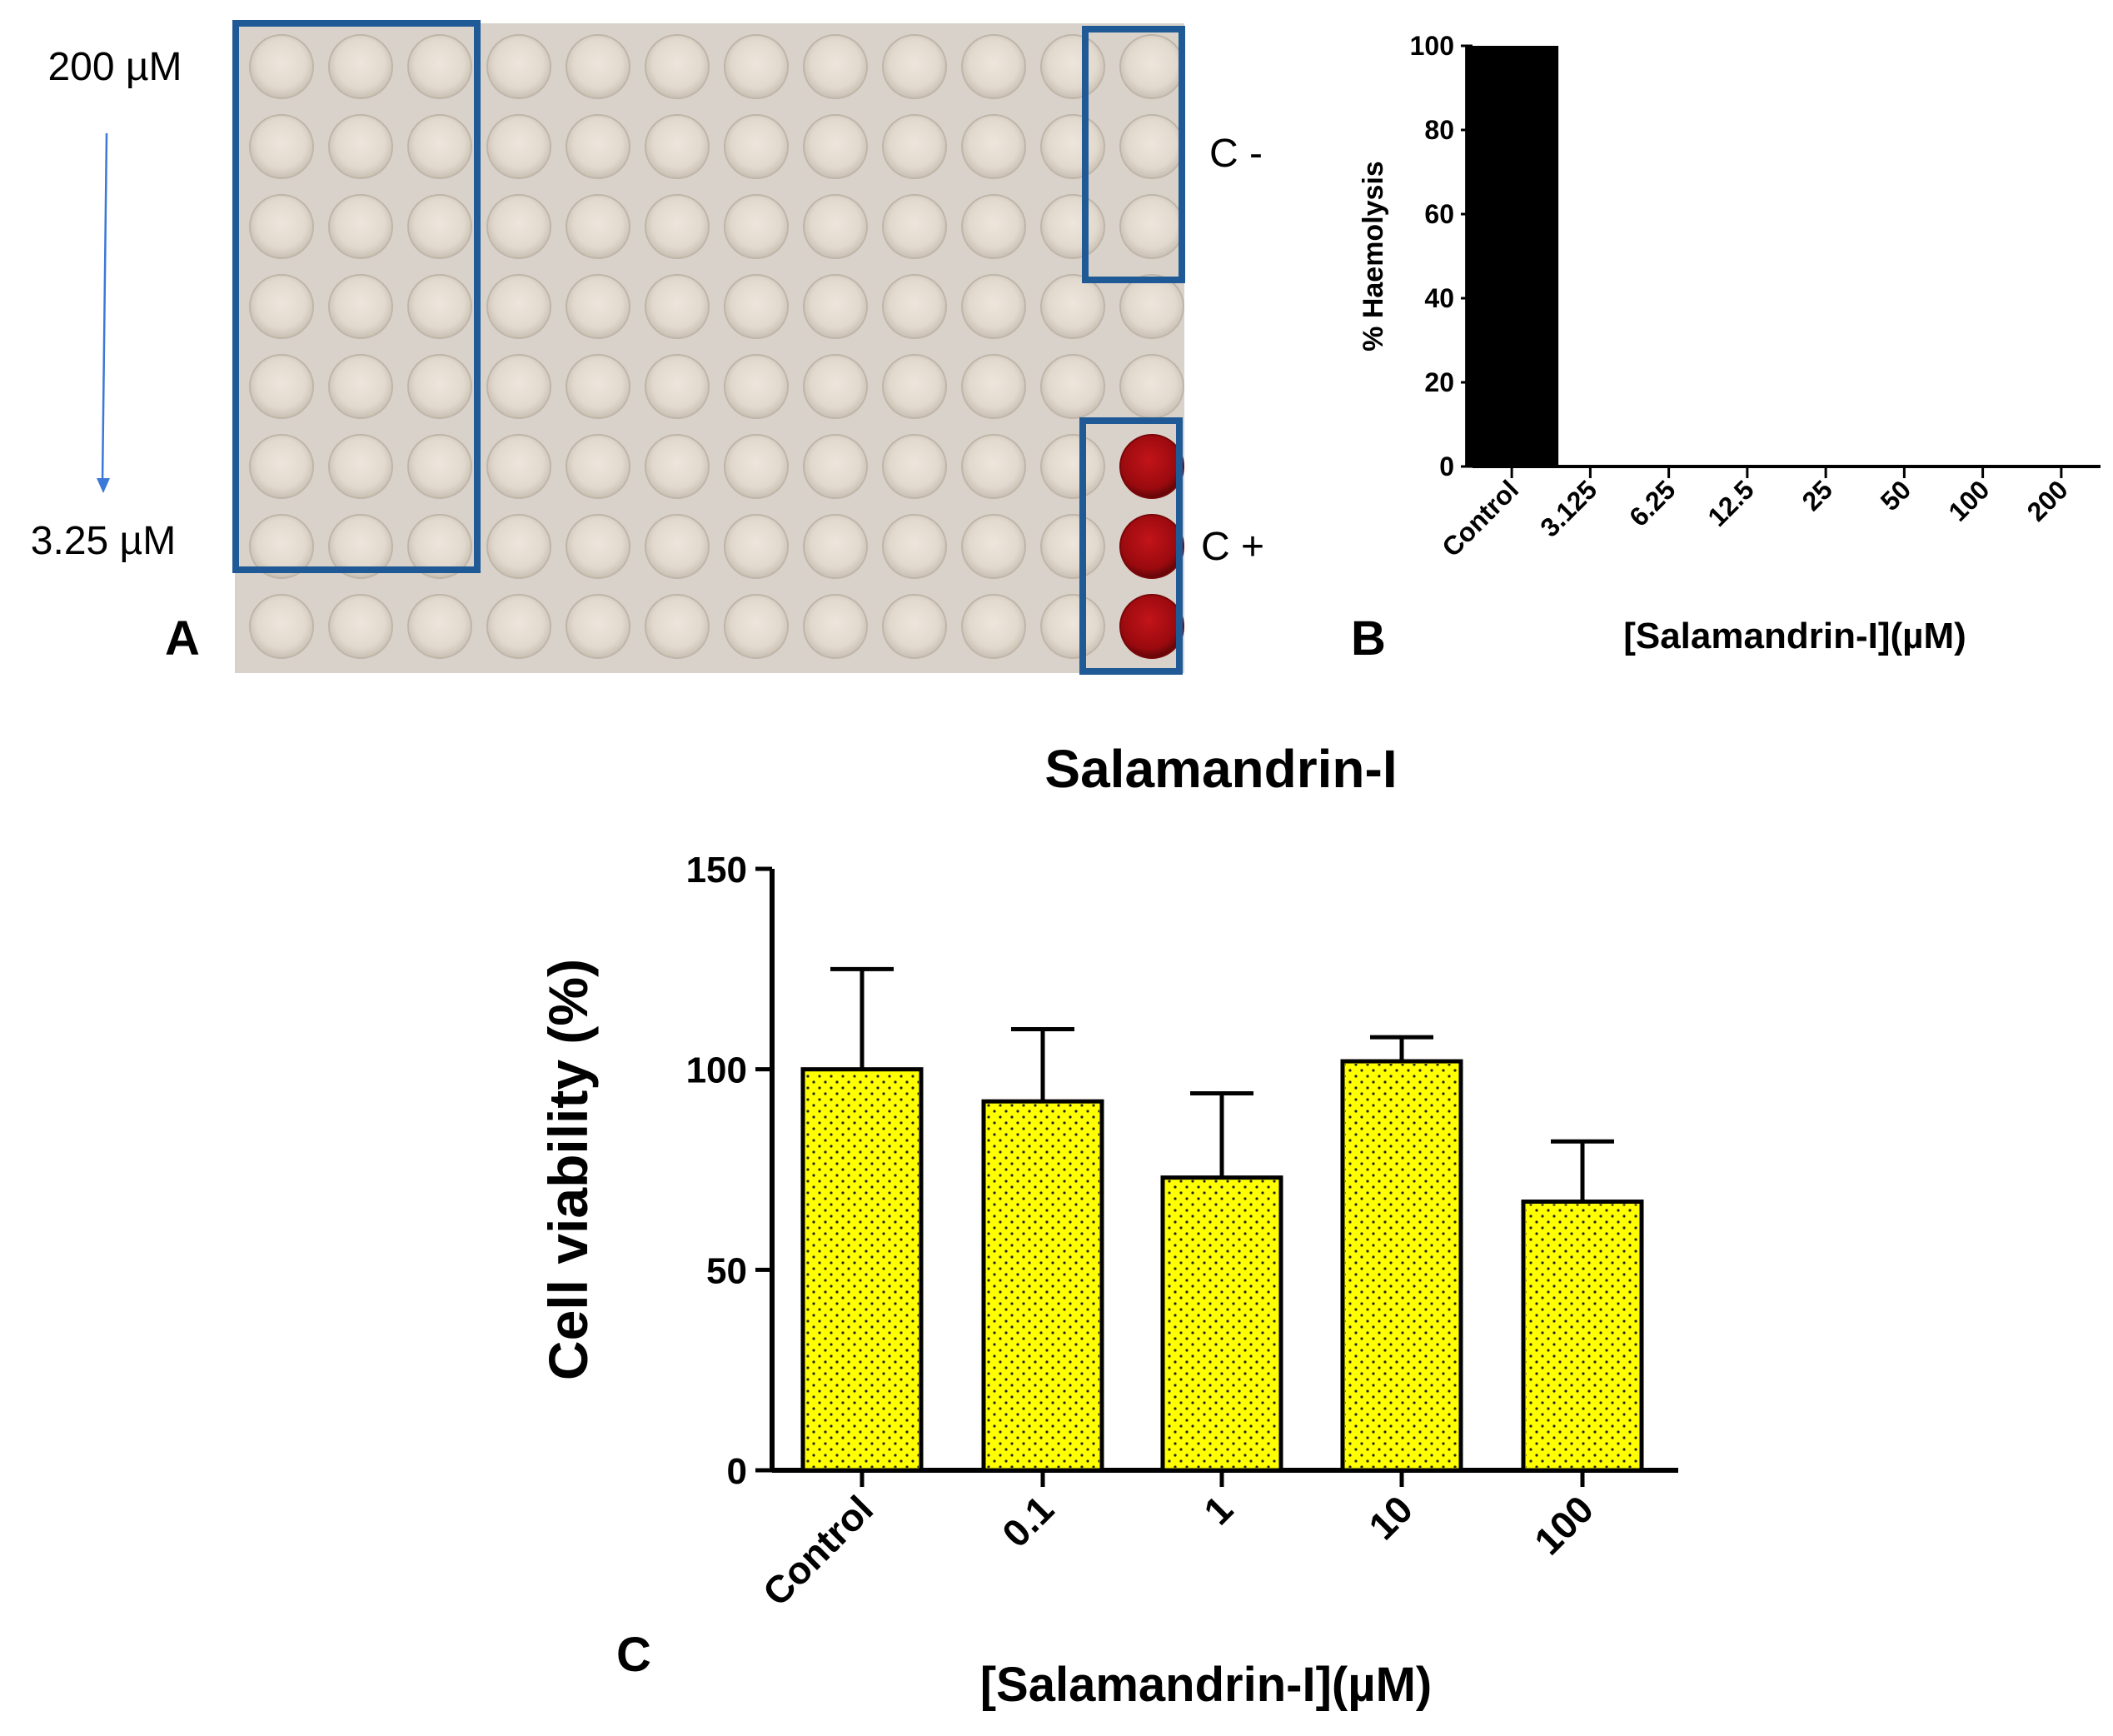 The width and height of the screenshot is (2113, 1736). Describe the element at coordinates (1218, 1510) in the screenshot. I see `x-tick-label: 1` at that location.